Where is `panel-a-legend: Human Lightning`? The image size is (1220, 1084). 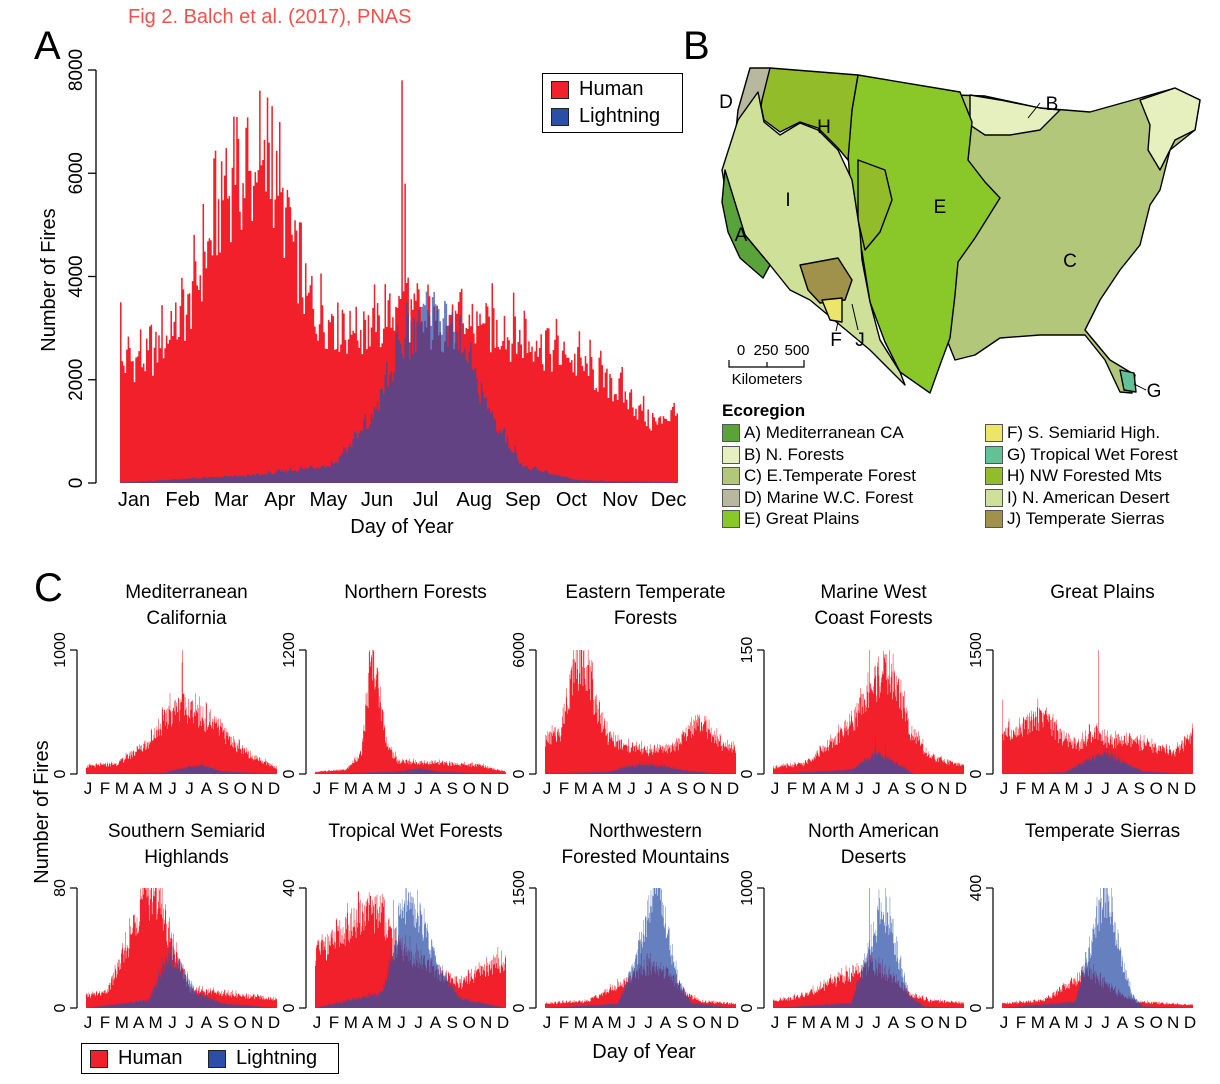 panel-a-legend: Human Lightning is located at coordinates (612, 103).